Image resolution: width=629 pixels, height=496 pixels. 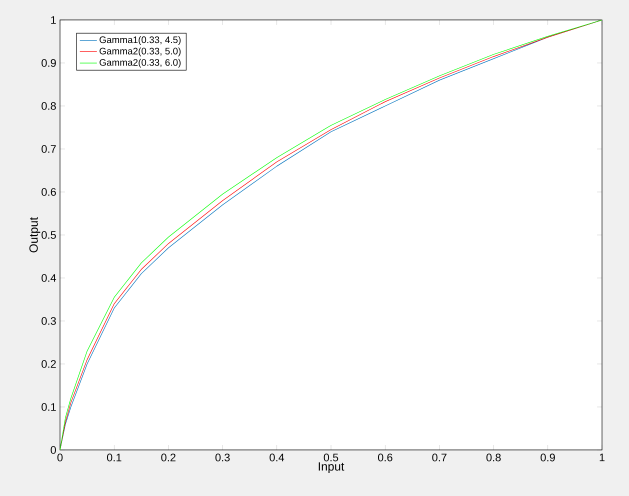 What do you see at coordinates (140, 52) in the screenshot?
I see `legend-label: Gamma2(0.33, 5.0)` at bounding box center [140, 52].